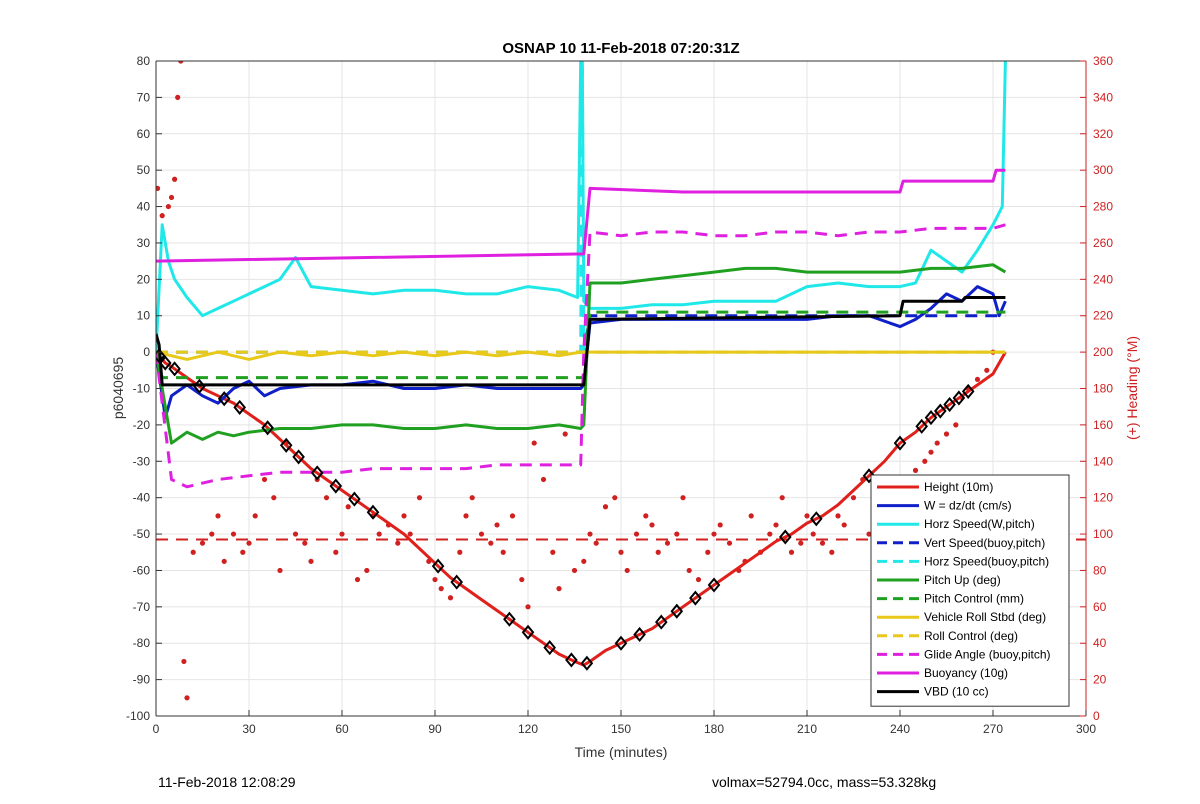  What do you see at coordinates (971, 636) in the screenshot?
I see `legend-label-8: Roll Control (deg)` at bounding box center [971, 636].